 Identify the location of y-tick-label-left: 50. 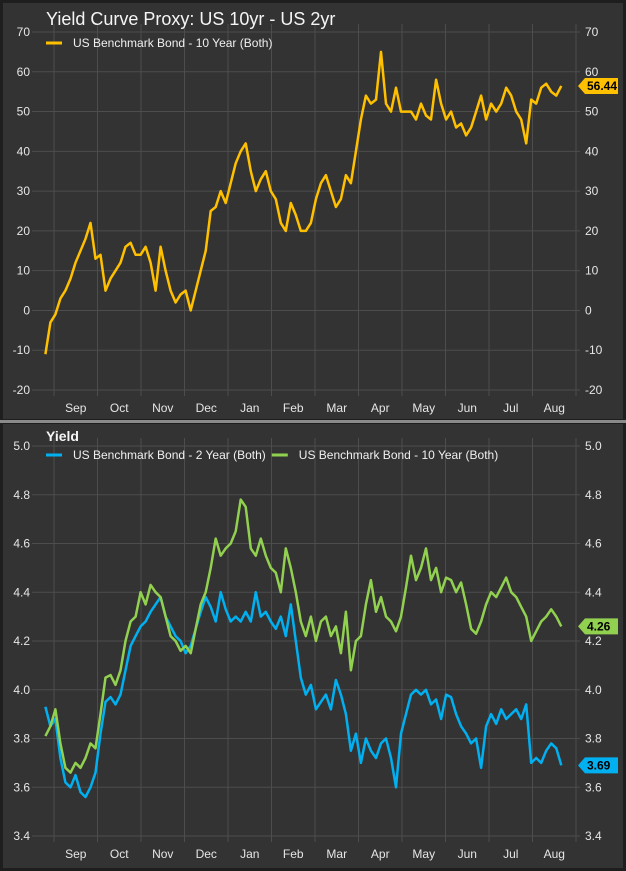
(24, 112).